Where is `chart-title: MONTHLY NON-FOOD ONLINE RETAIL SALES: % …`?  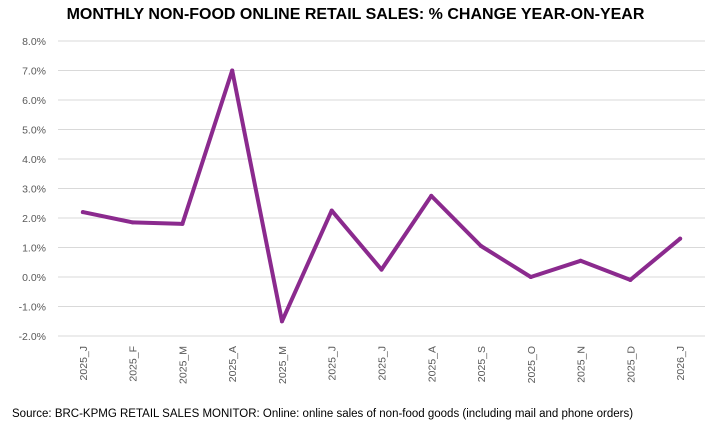
chart-title: MONTHLY NON-FOOD ONLINE RETAIL SALES: % … is located at coordinates (355, 14).